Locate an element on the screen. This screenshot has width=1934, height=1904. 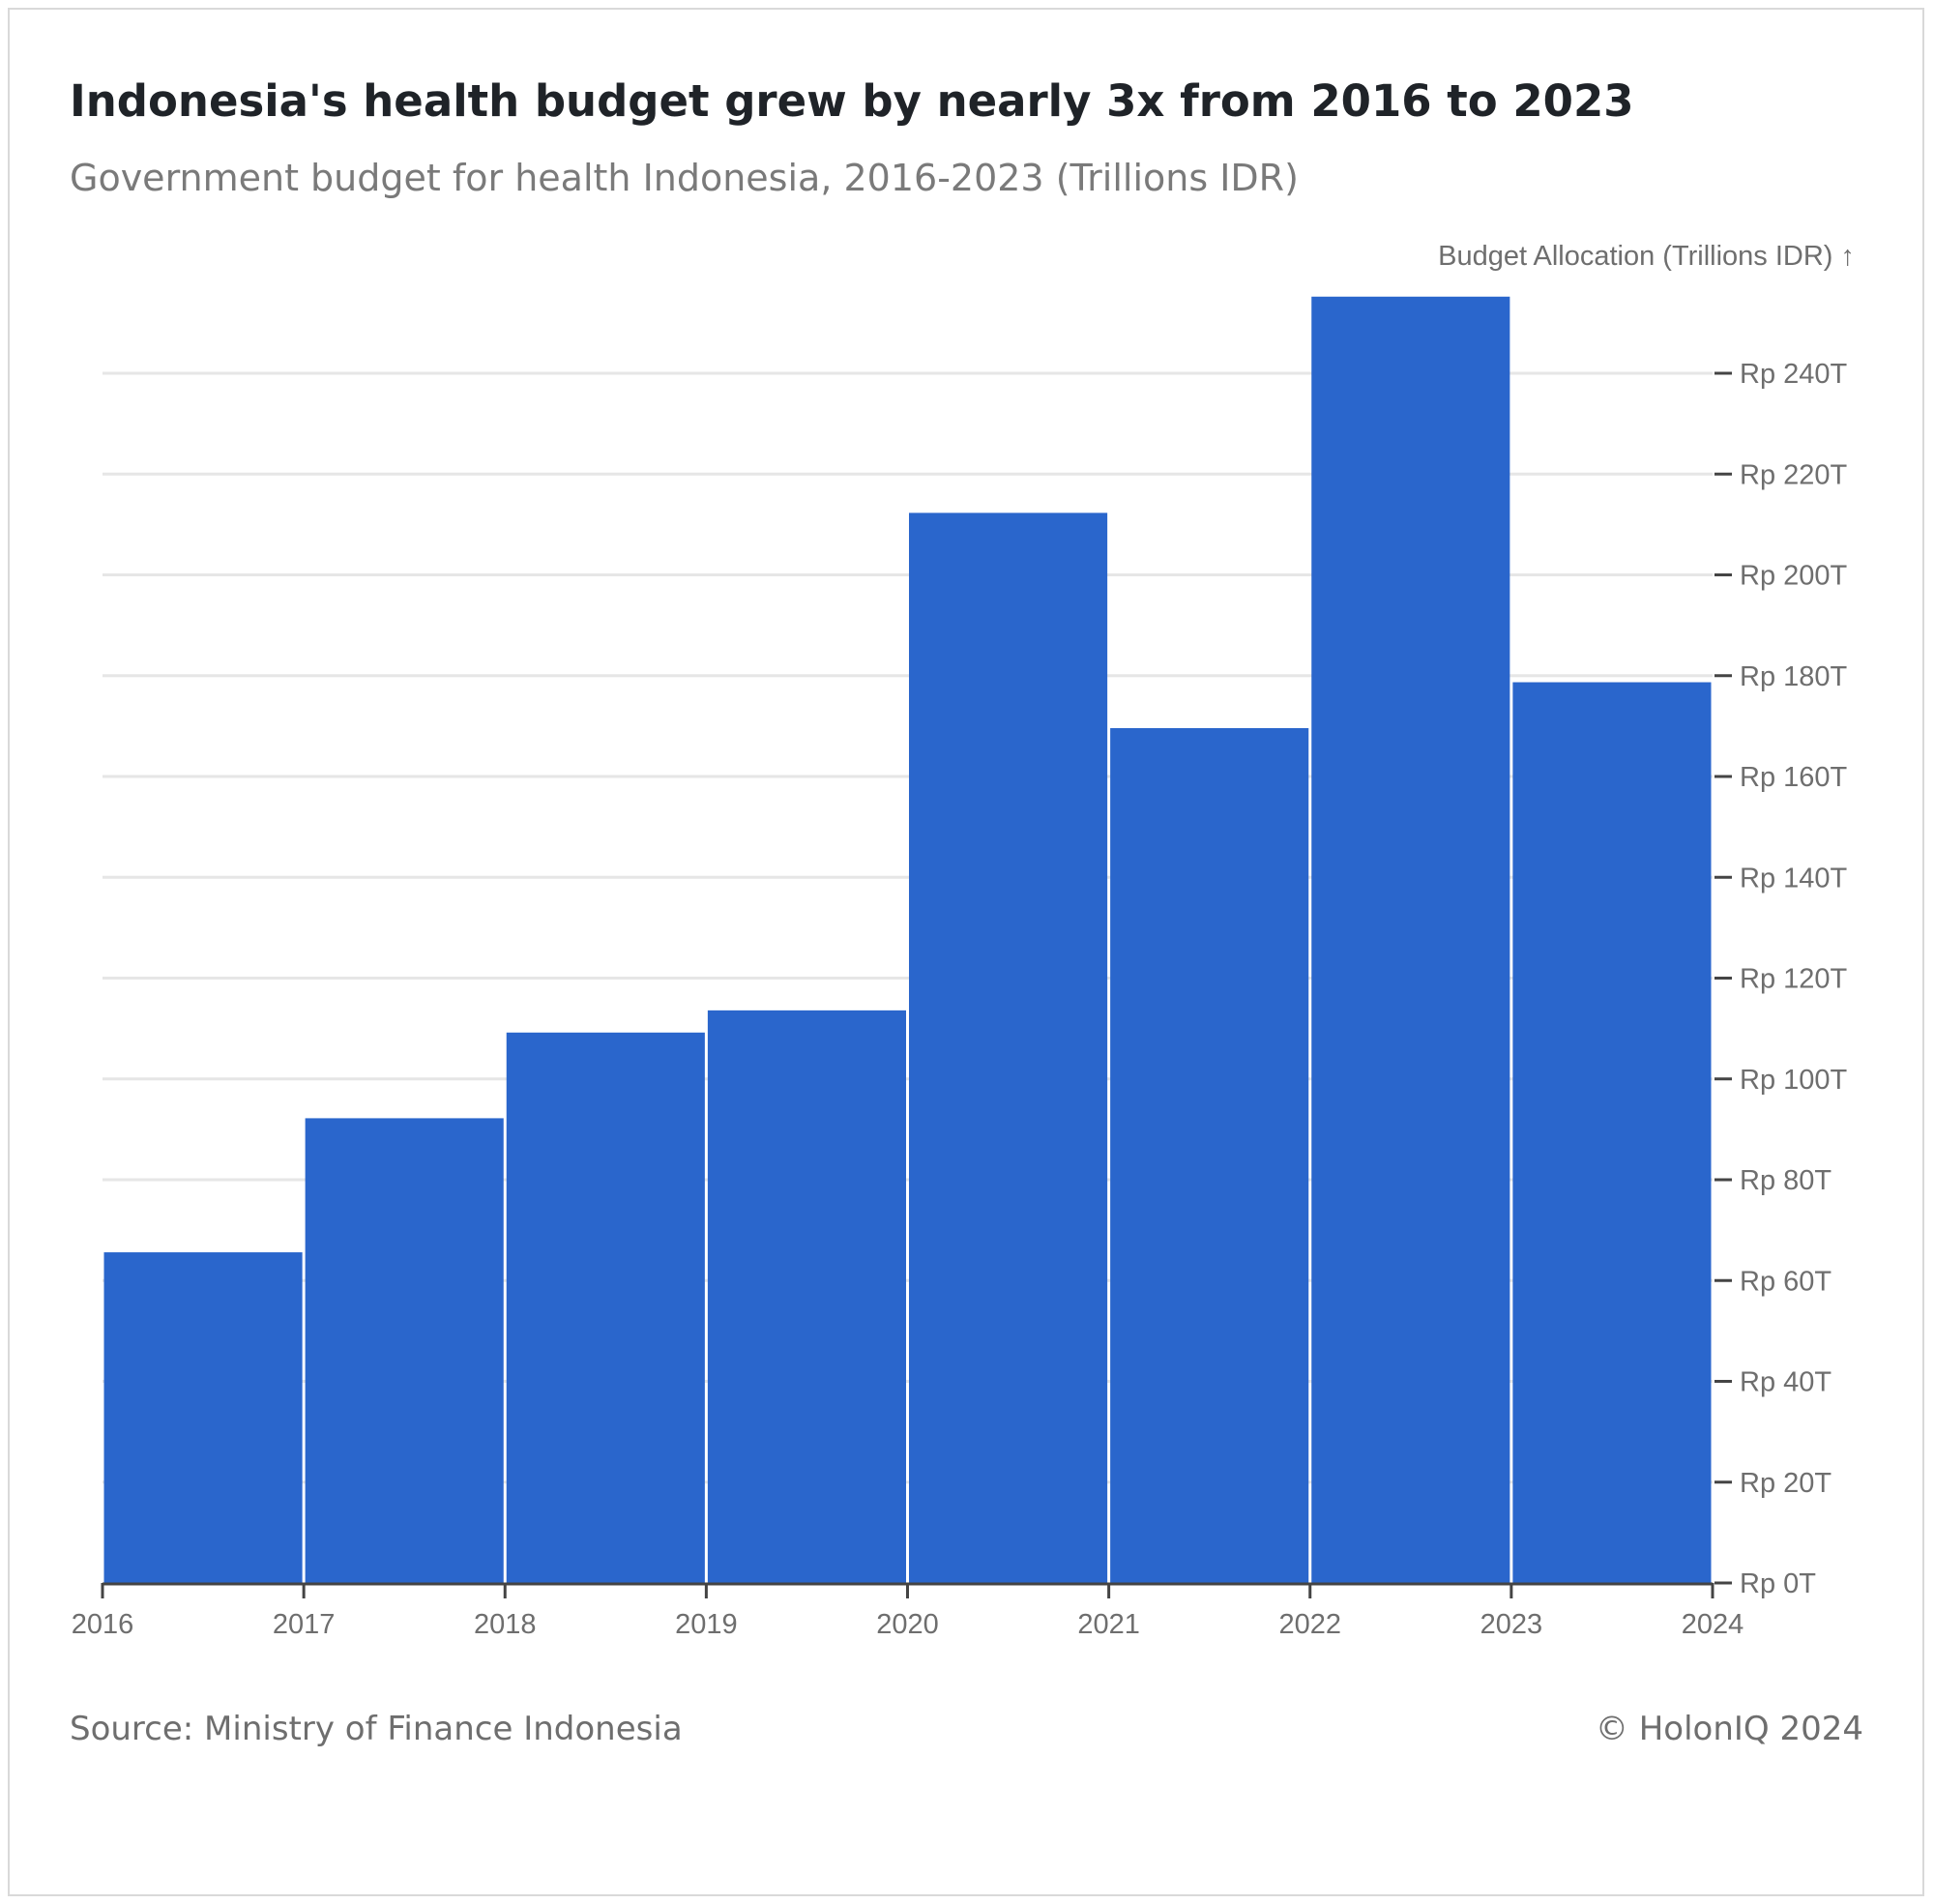
y-tick-label: Rp 120T is located at coordinates (1794, 980).